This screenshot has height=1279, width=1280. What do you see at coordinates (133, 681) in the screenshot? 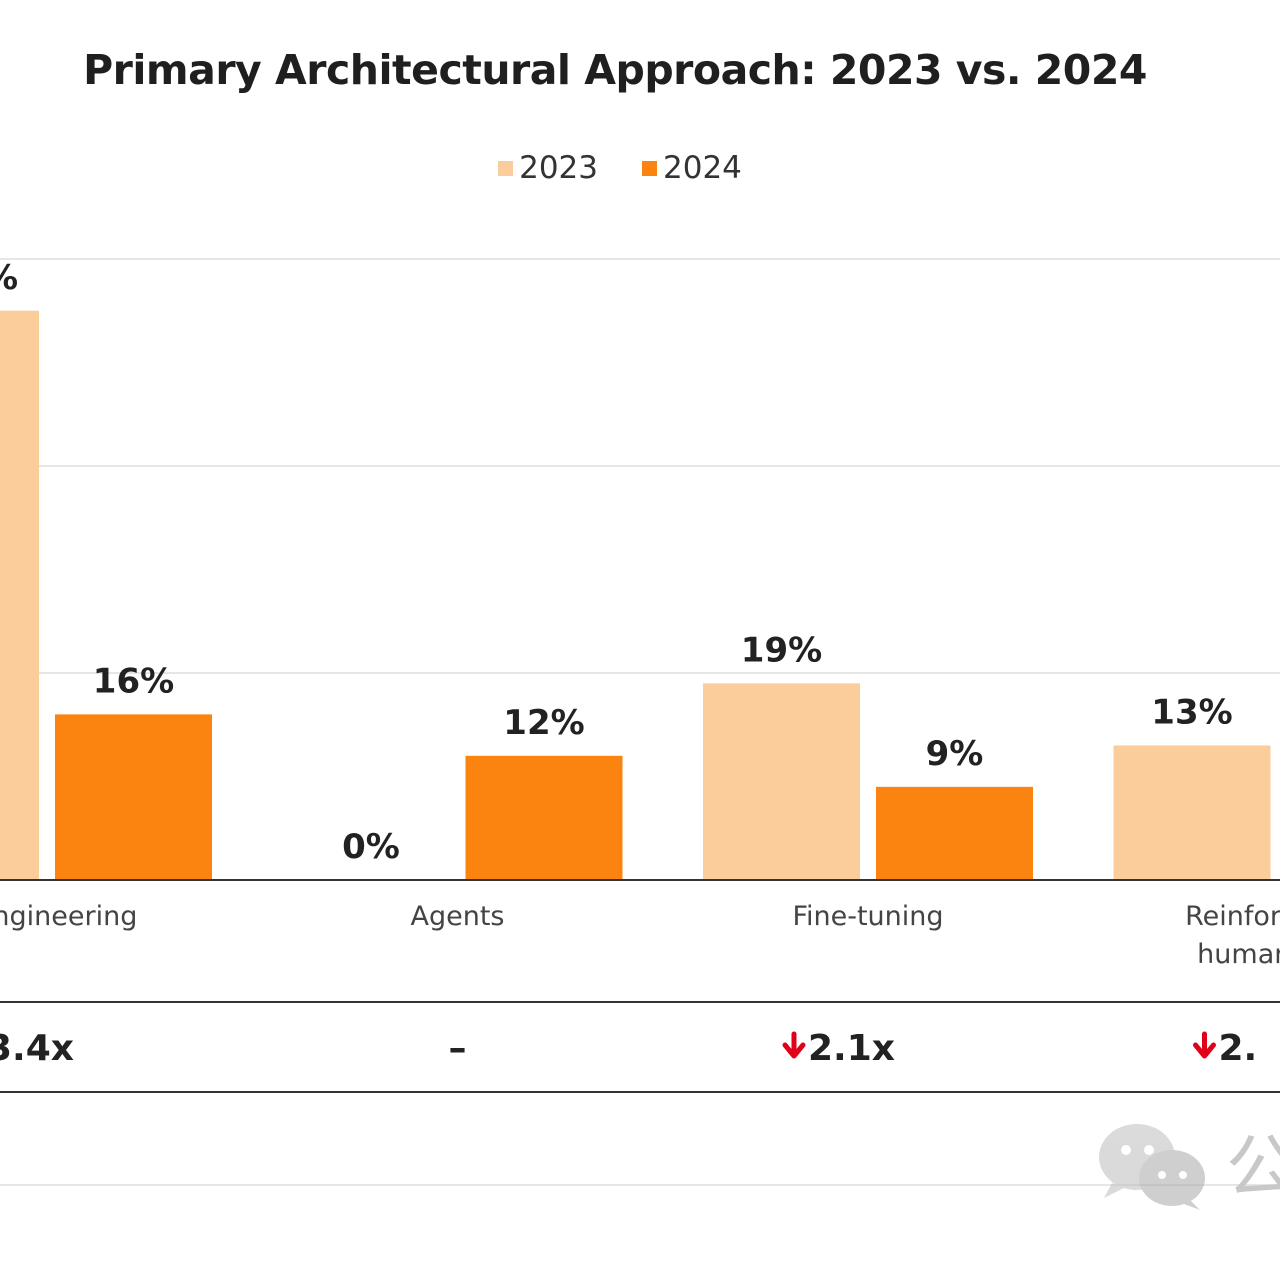
I see `data-label-2024-0: 16%` at bounding box center [133, 681].